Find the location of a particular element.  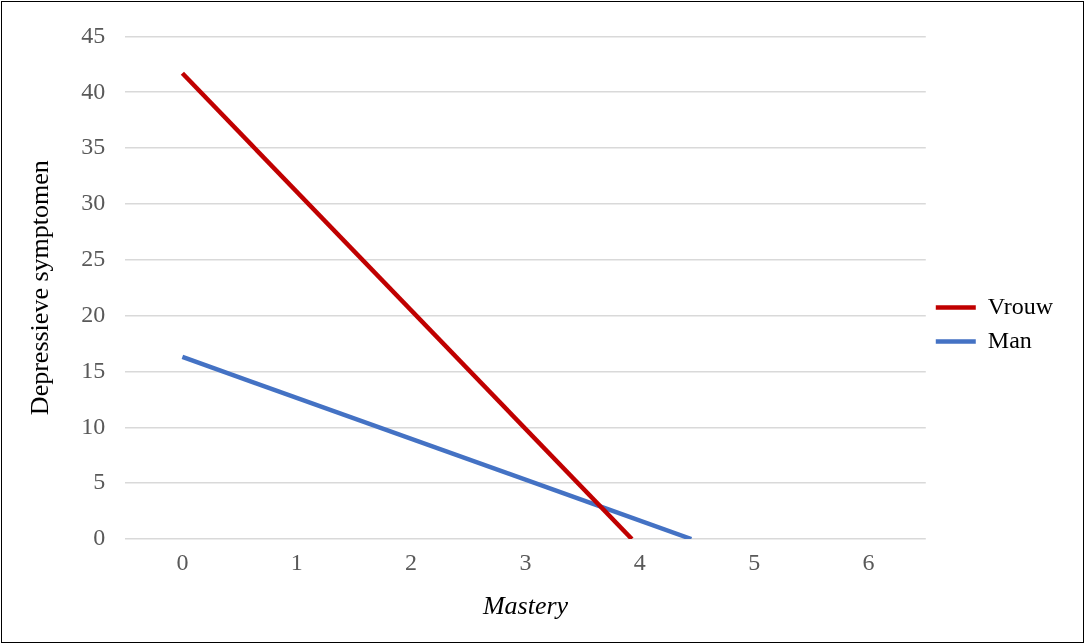

legend-label: Man is located at coordinates (1009, 339).